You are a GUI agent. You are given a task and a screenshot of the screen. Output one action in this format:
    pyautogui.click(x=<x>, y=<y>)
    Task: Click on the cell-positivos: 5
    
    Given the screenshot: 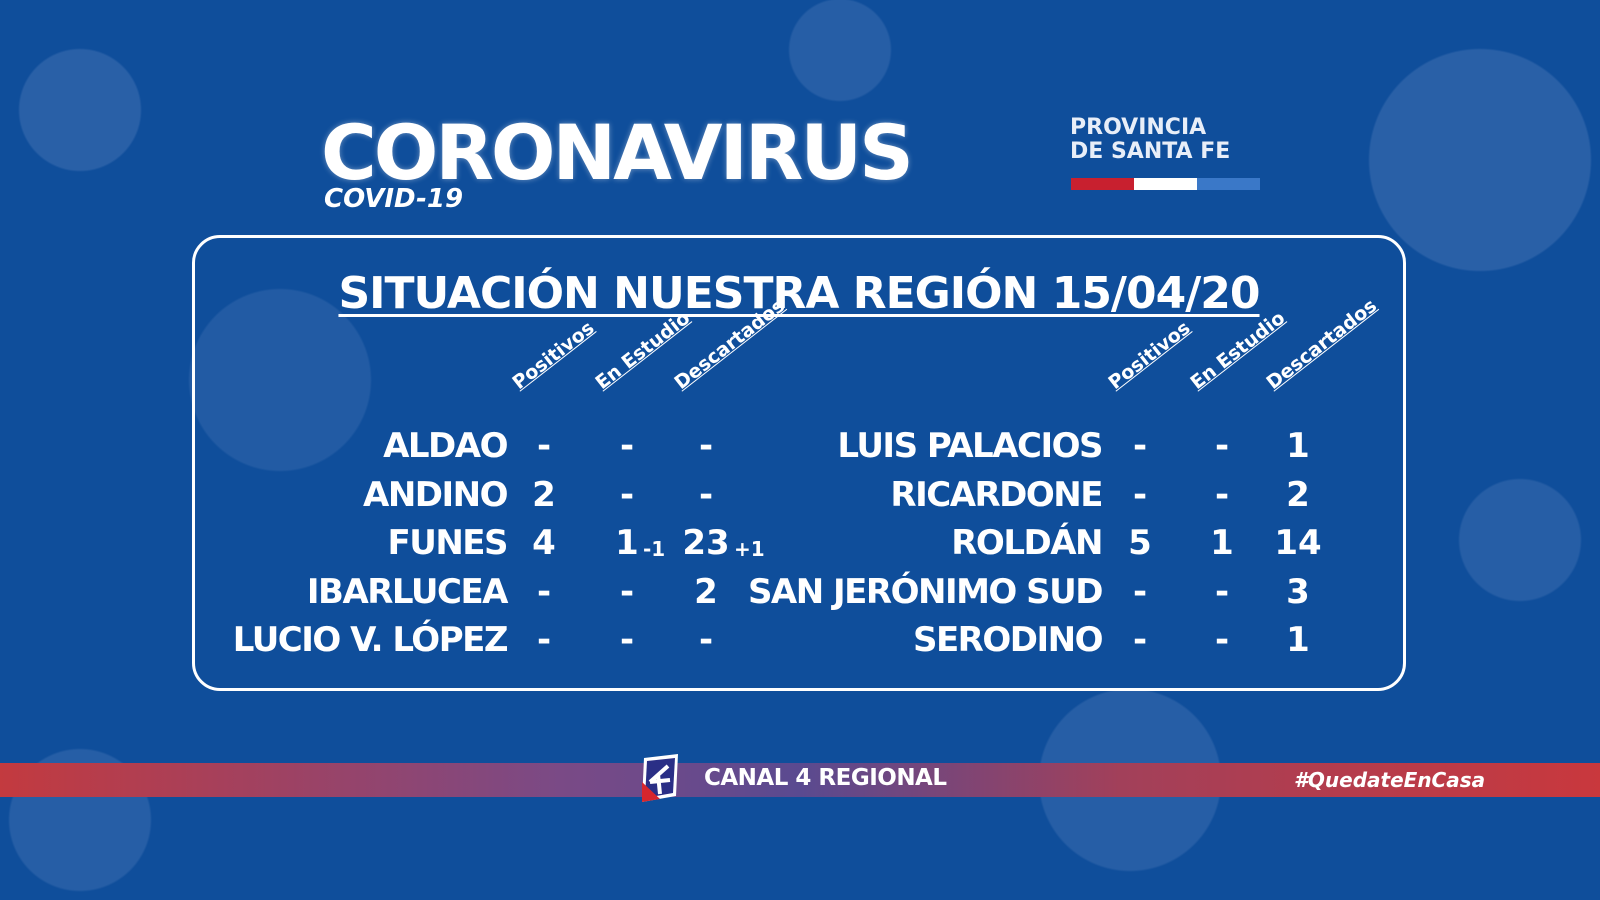 What is the action you would take?
    pyautogui.click(x=1140, y=543)
    